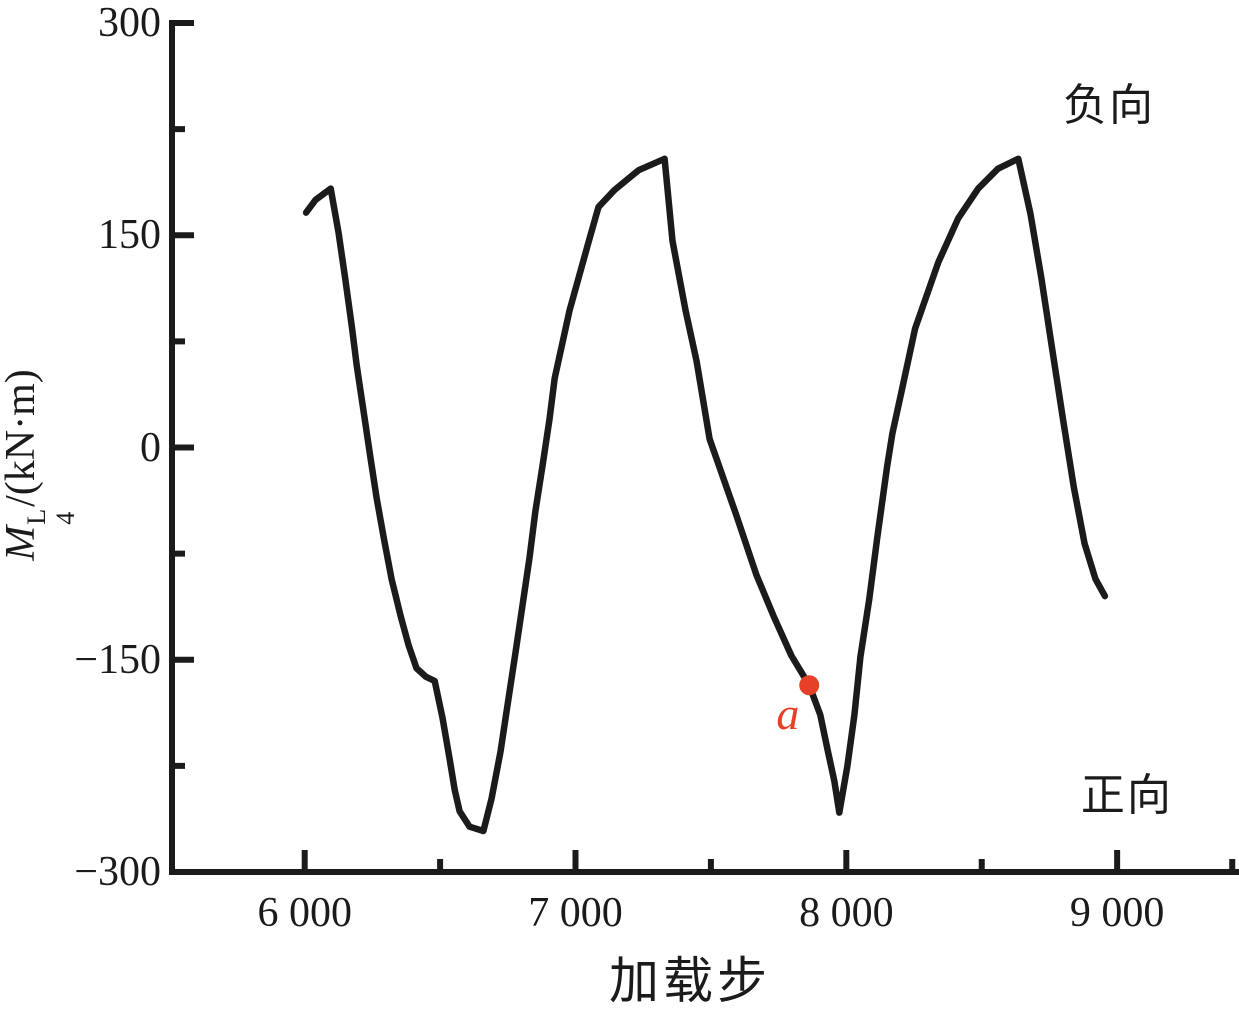 Image resolution: width=1239 pixels, height=1017 pixels. Describe the element at coordinates (788, 713) in the screenshot. I see `point-a-label: a` at that location.